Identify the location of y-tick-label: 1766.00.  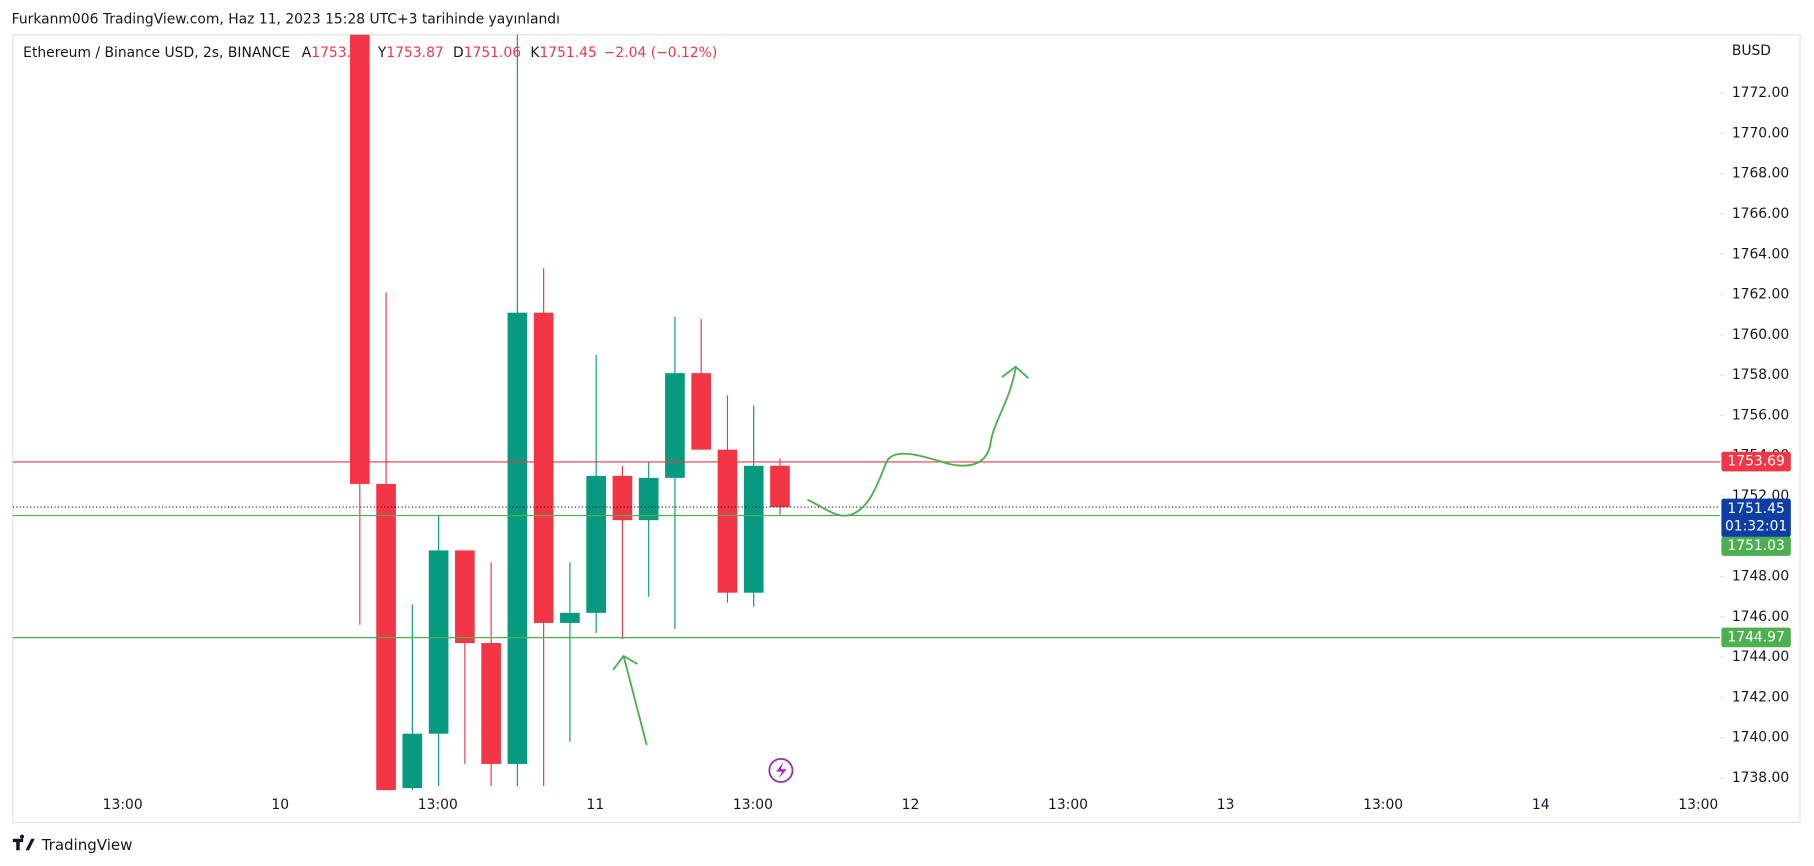
(1760, 214).